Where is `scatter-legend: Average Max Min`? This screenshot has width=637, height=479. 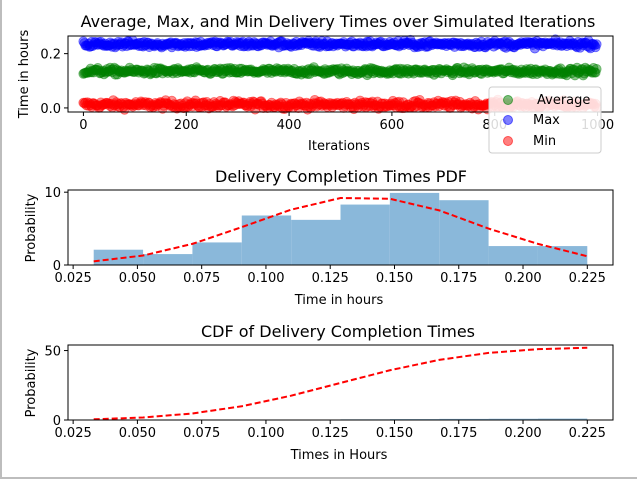 scatter-legend: Average Max Min is located at coordinates (545, 120).